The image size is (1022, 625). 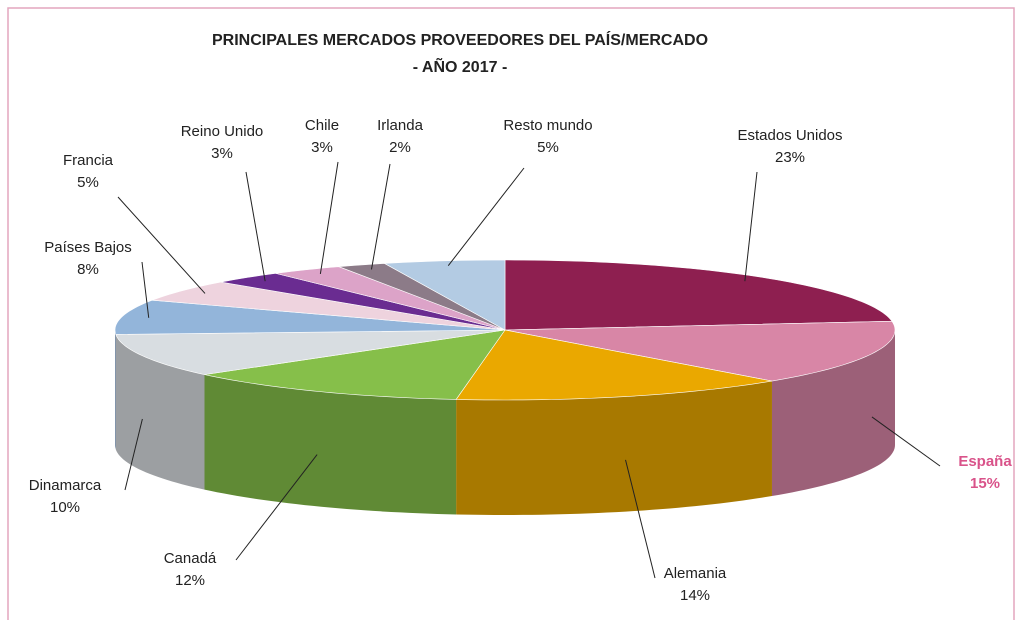 What do you see at coordinates (322, 125) in the screenshot?
I see `data-label-name: Chile` at bounding box center [322, 125].